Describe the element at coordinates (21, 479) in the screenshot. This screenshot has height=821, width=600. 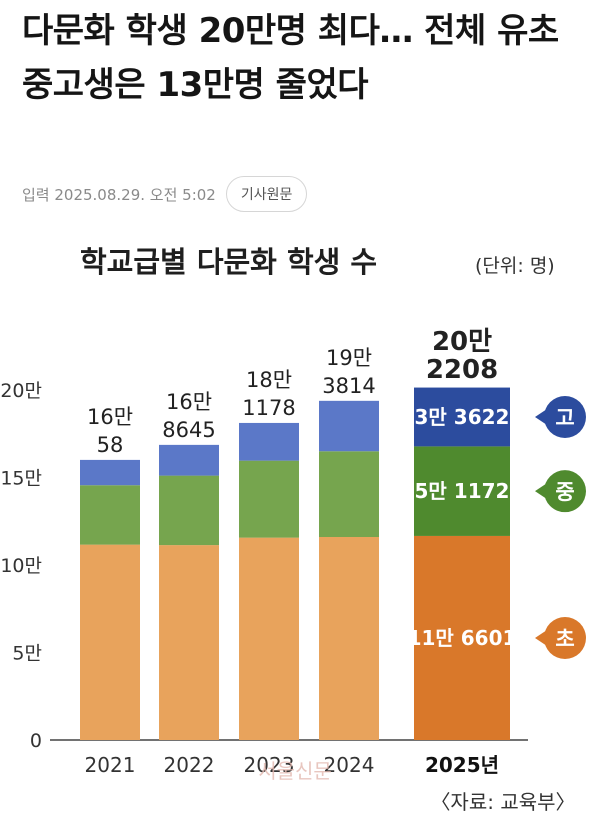
I see `y-tick-label: 15만` at that location.